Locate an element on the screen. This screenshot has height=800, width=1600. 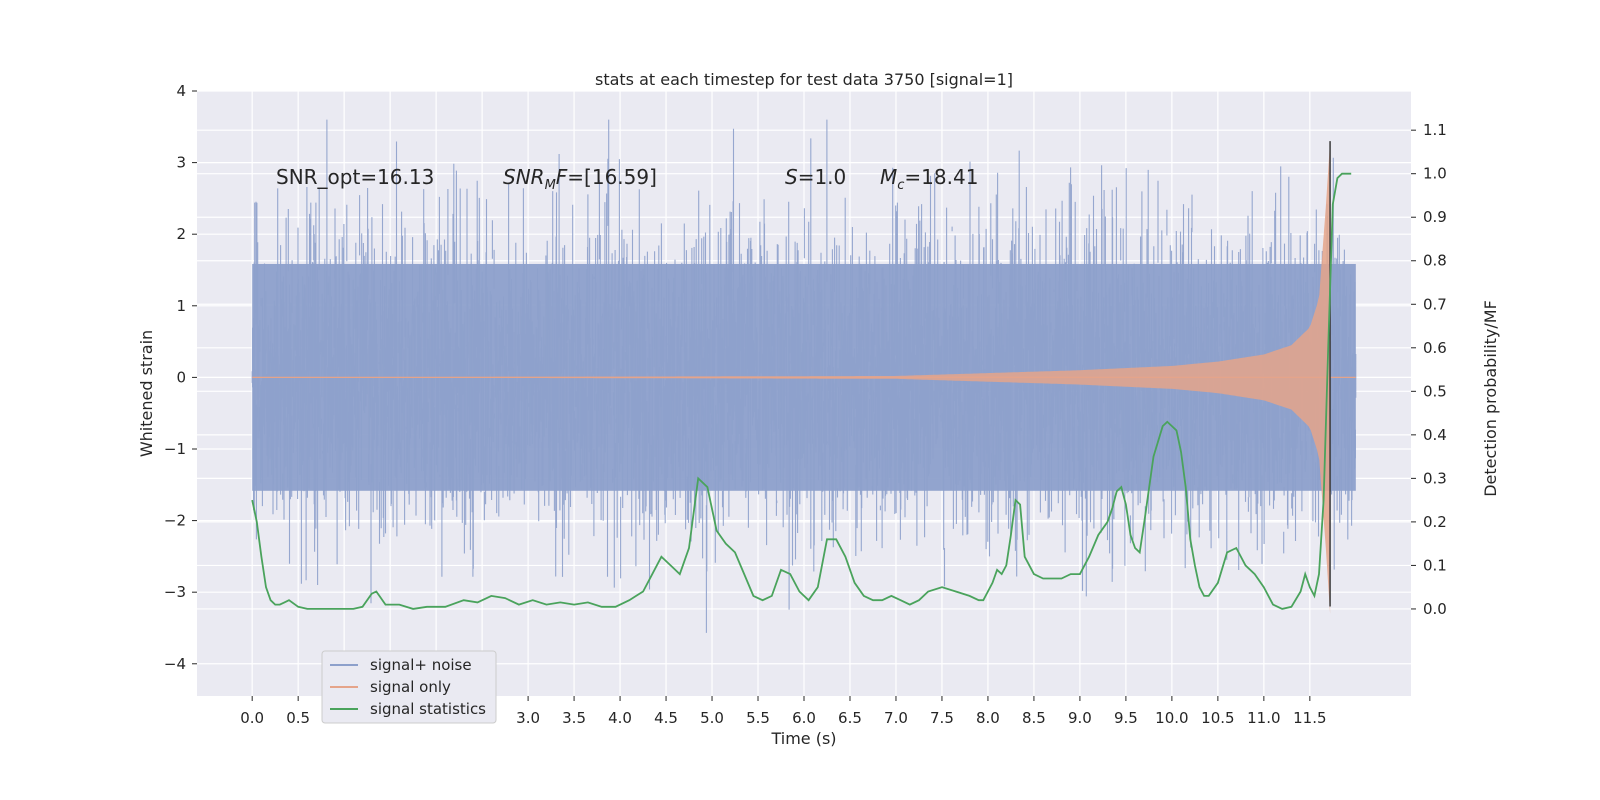
x-tick-label: 3.0 is located at coordinates (528, 718).